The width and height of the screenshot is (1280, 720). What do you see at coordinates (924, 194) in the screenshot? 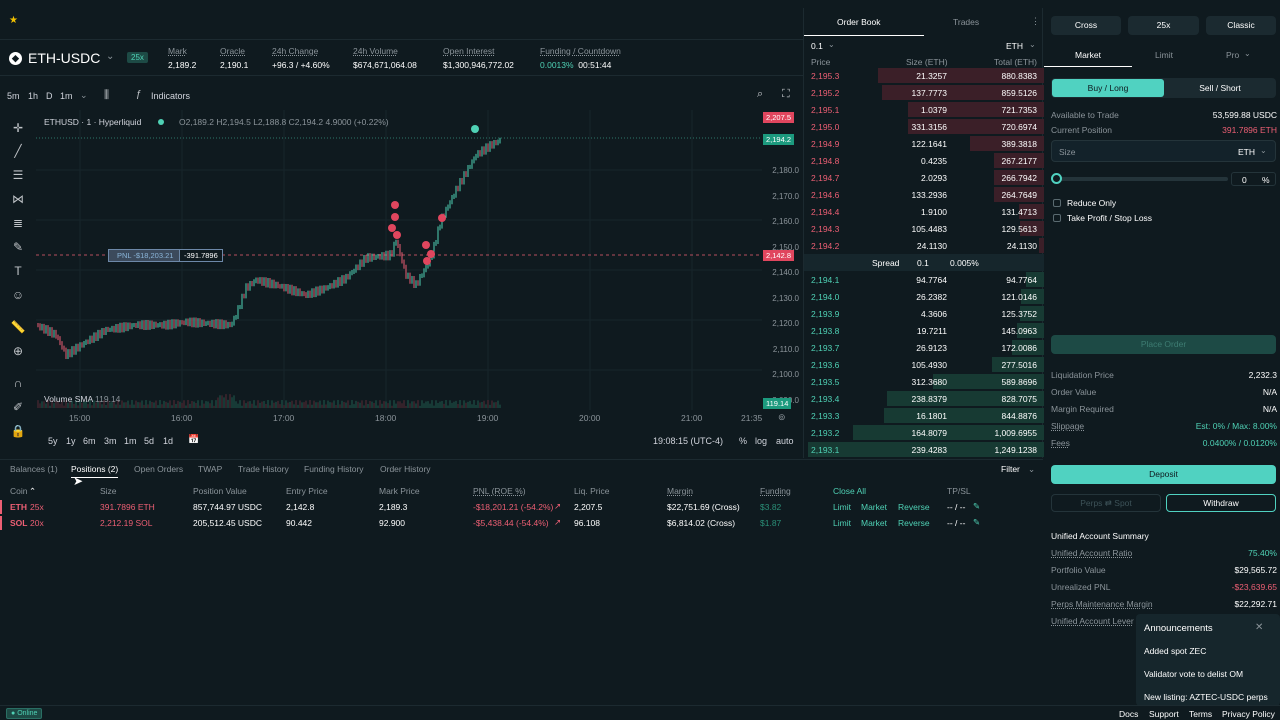
I see `ask-row: 2,194.6 133.2936 264.7649` at bounding box center [924, 194].